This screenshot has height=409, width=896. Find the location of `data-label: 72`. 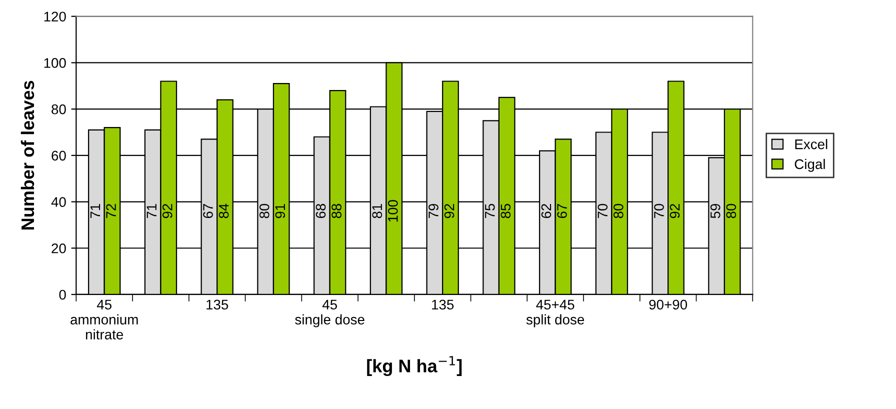

data-label: 72 is located at coordinates (111, 211).